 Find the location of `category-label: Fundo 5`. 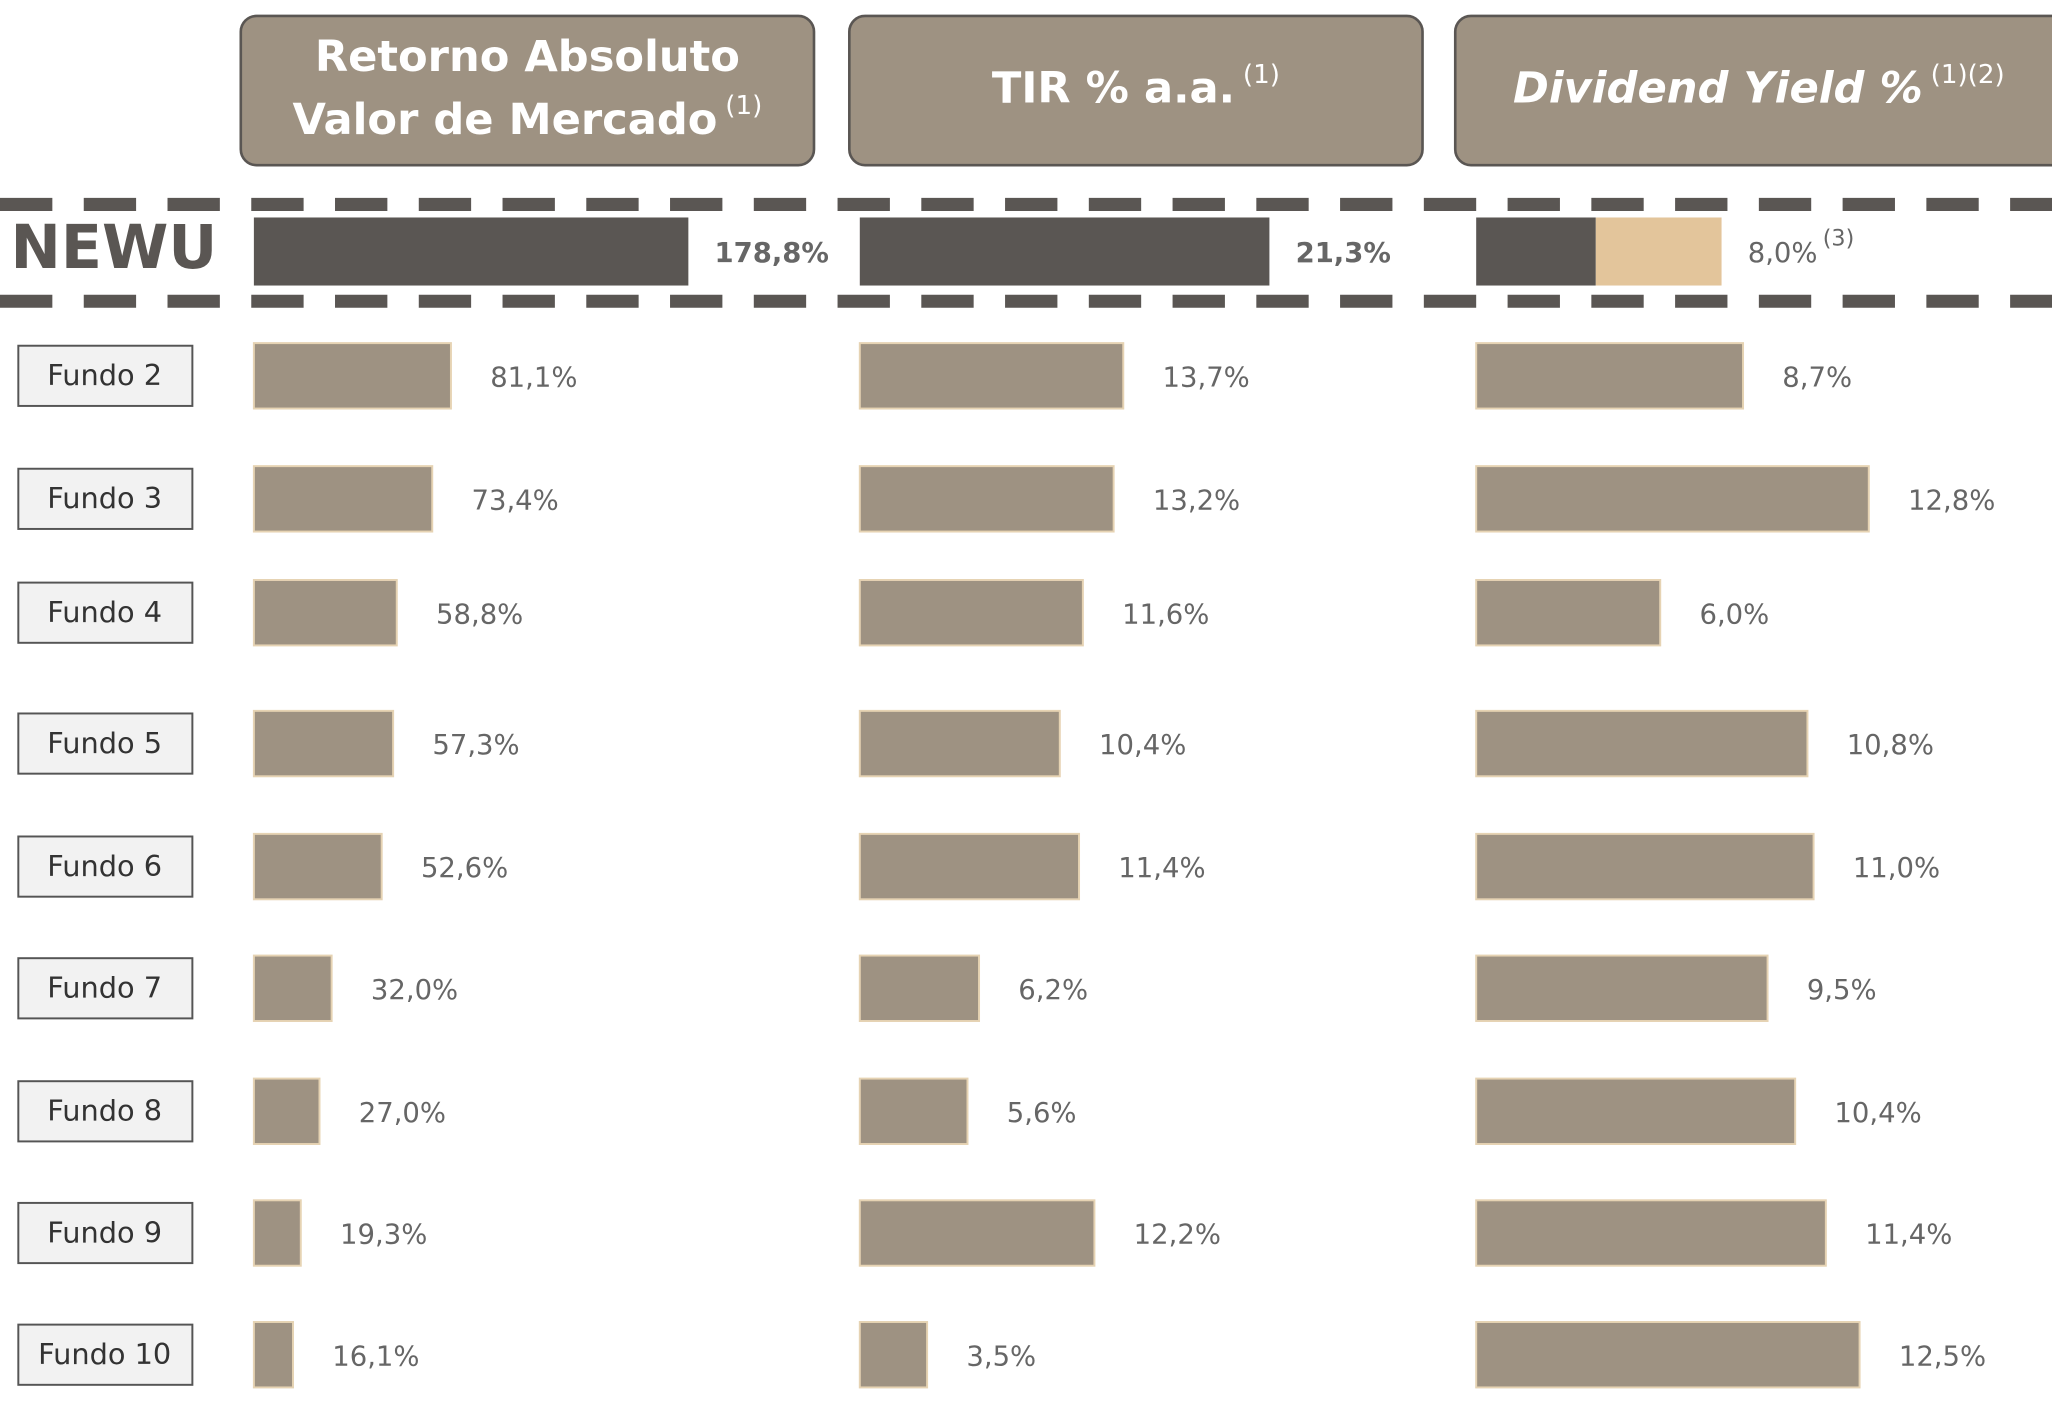

category-label: Fundo 5 is located at coordinates (104, 743).